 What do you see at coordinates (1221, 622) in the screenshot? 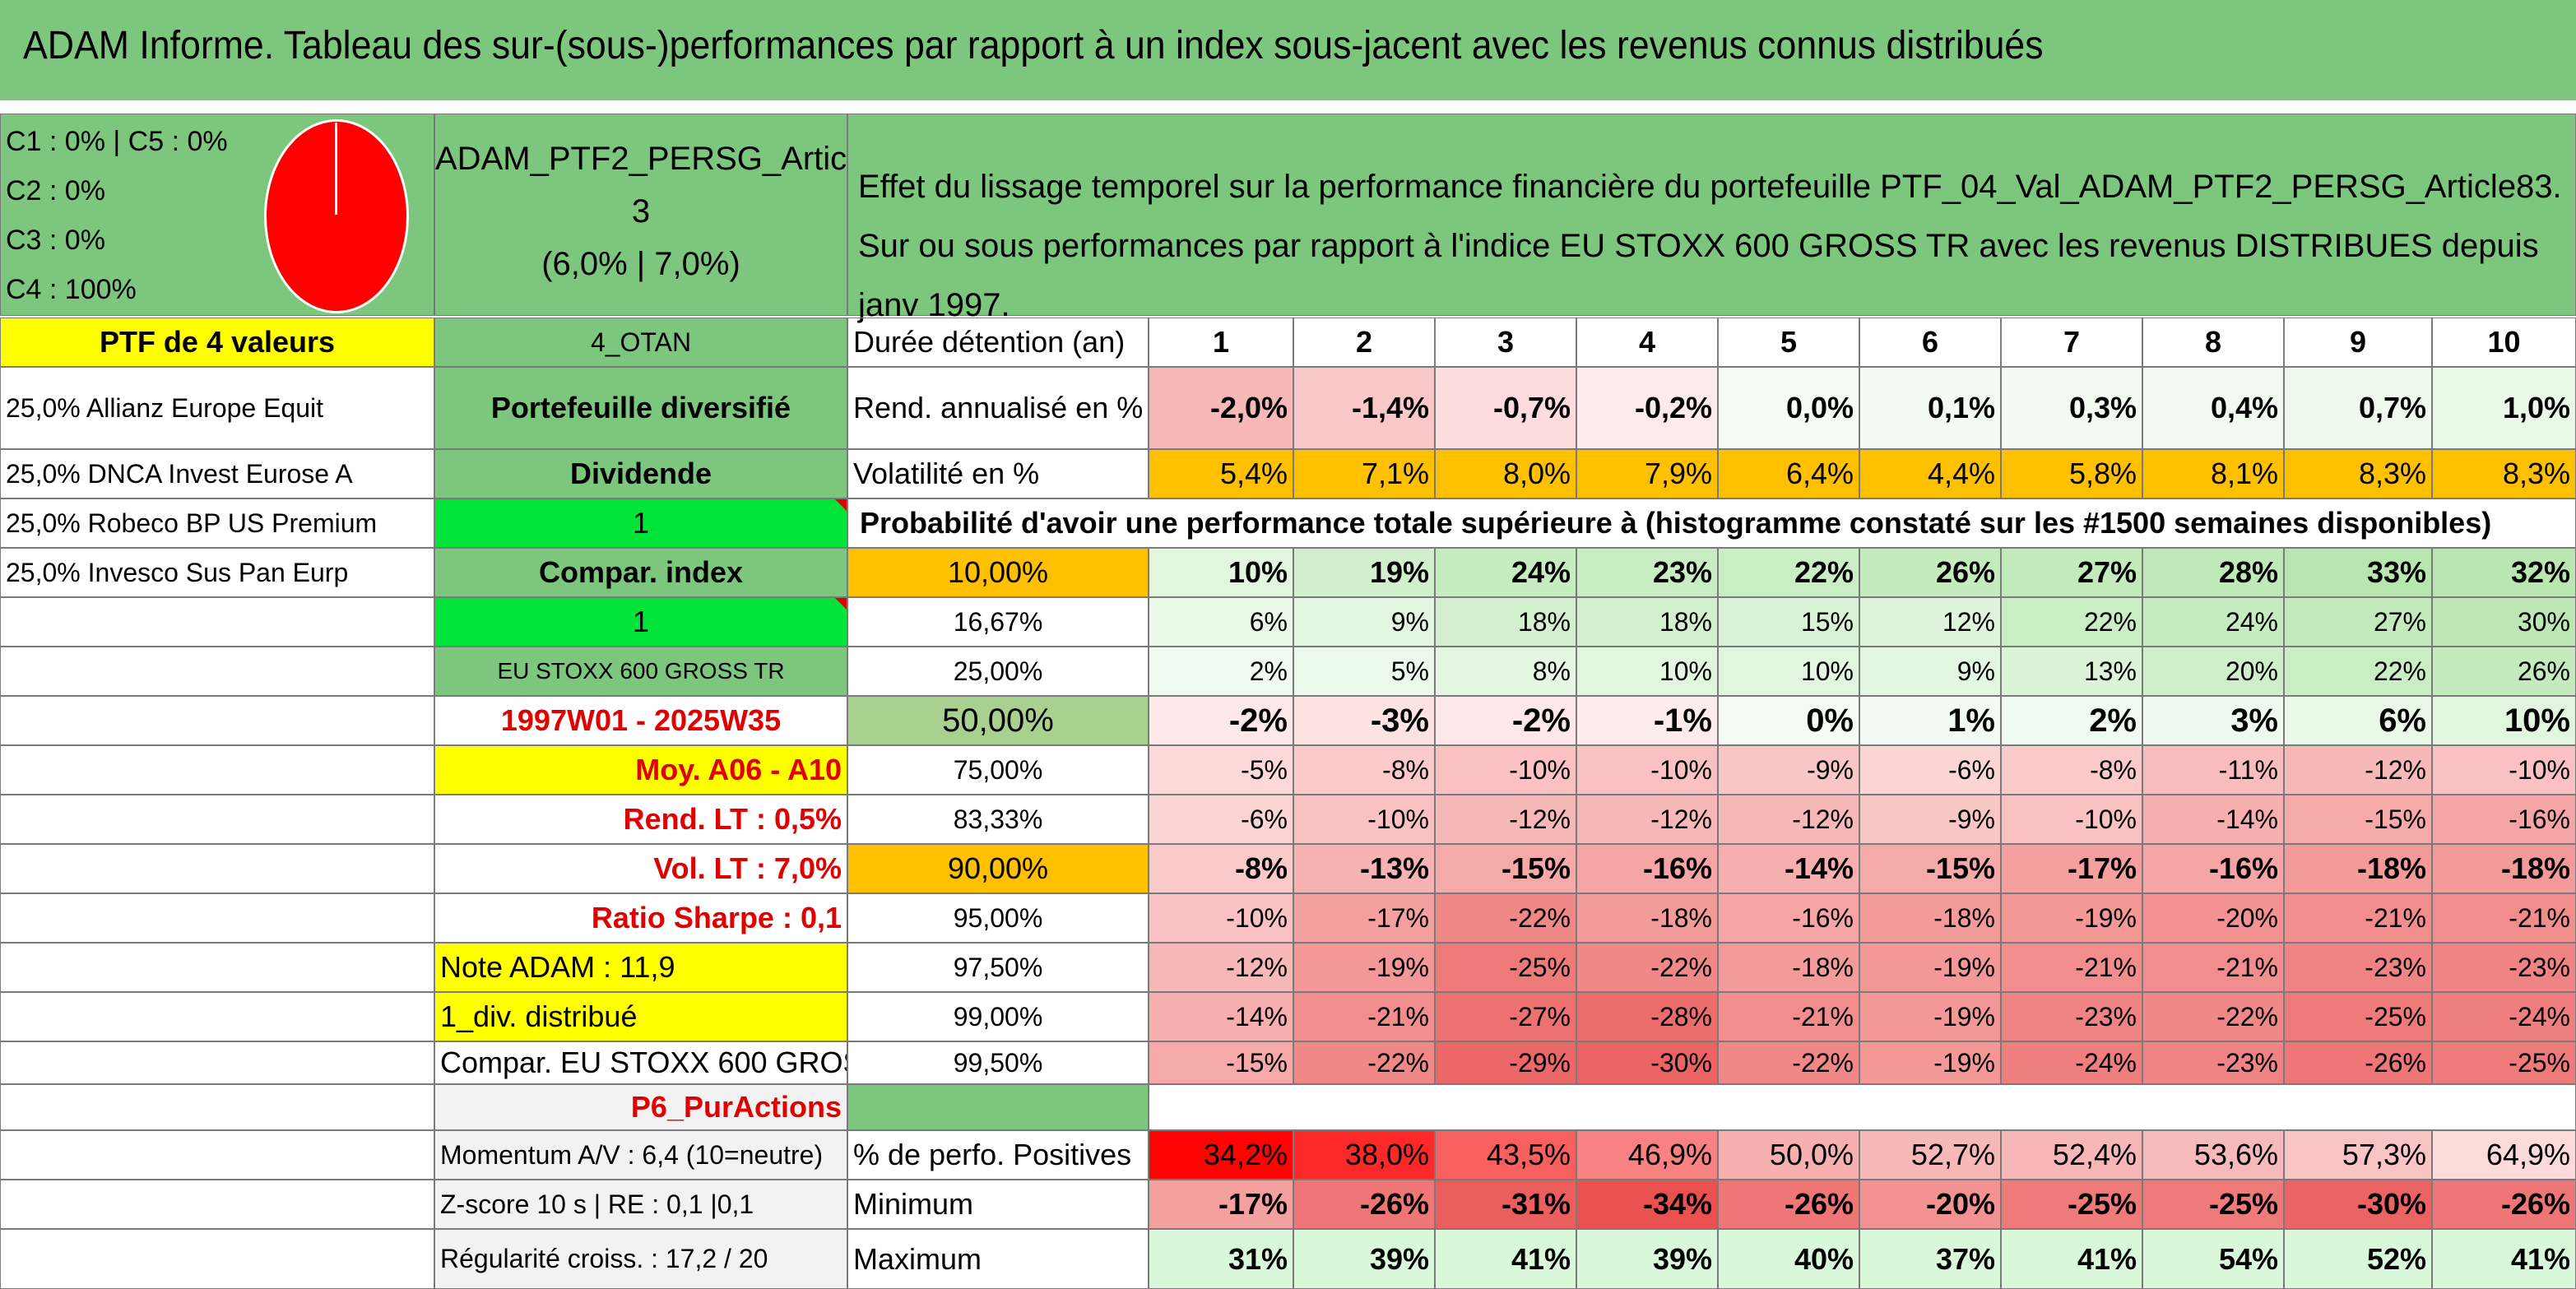
I see `quantile-value: 6%` at bounding box center [1221, 622].